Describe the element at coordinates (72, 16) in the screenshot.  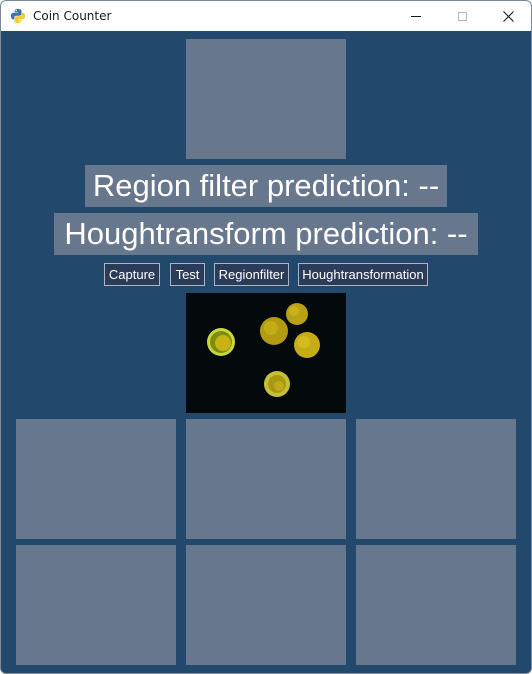
I see `window-title: Coin Counter` at that location.